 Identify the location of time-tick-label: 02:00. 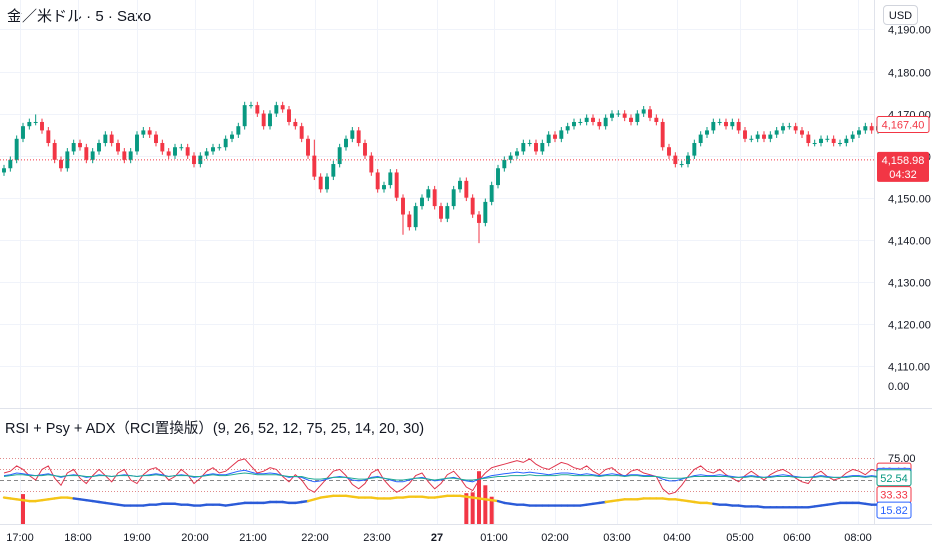
(555, 538).